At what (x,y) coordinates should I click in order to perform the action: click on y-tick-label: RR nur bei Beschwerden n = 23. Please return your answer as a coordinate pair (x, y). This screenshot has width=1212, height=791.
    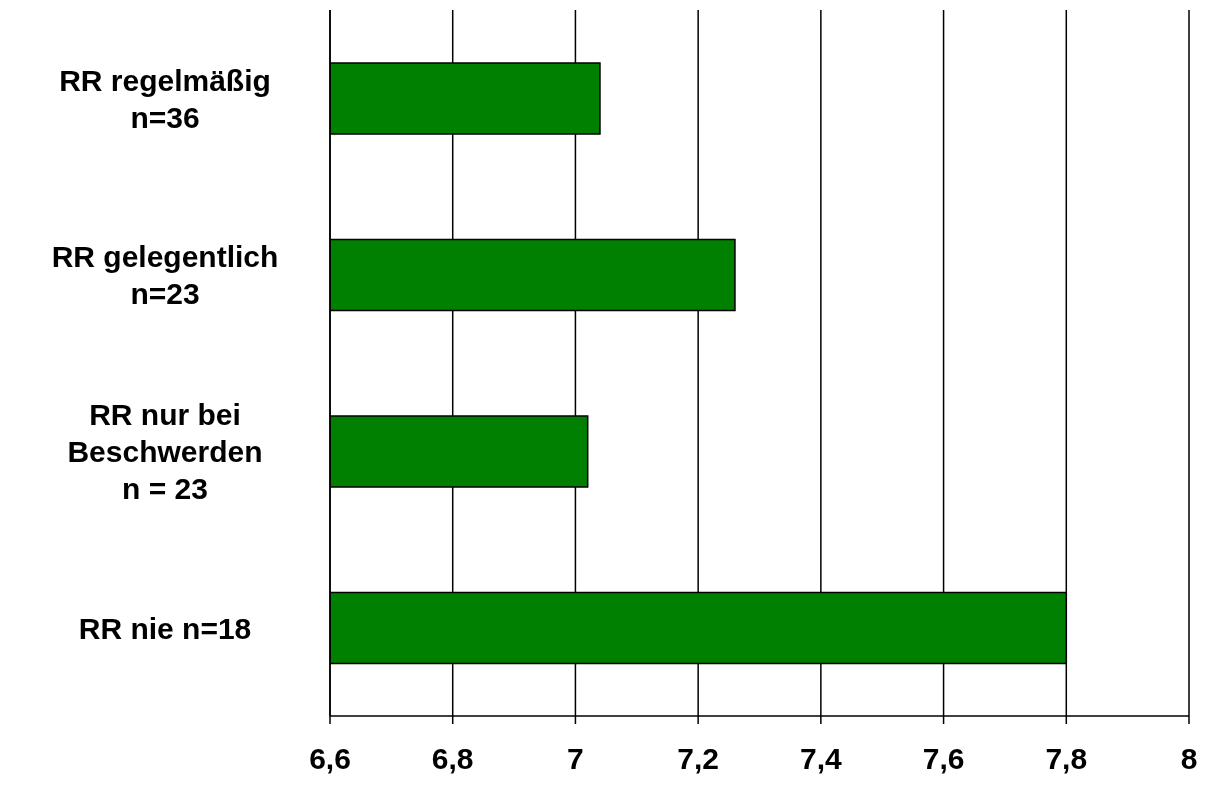
    Looking at the image, I should click on (165, 451).